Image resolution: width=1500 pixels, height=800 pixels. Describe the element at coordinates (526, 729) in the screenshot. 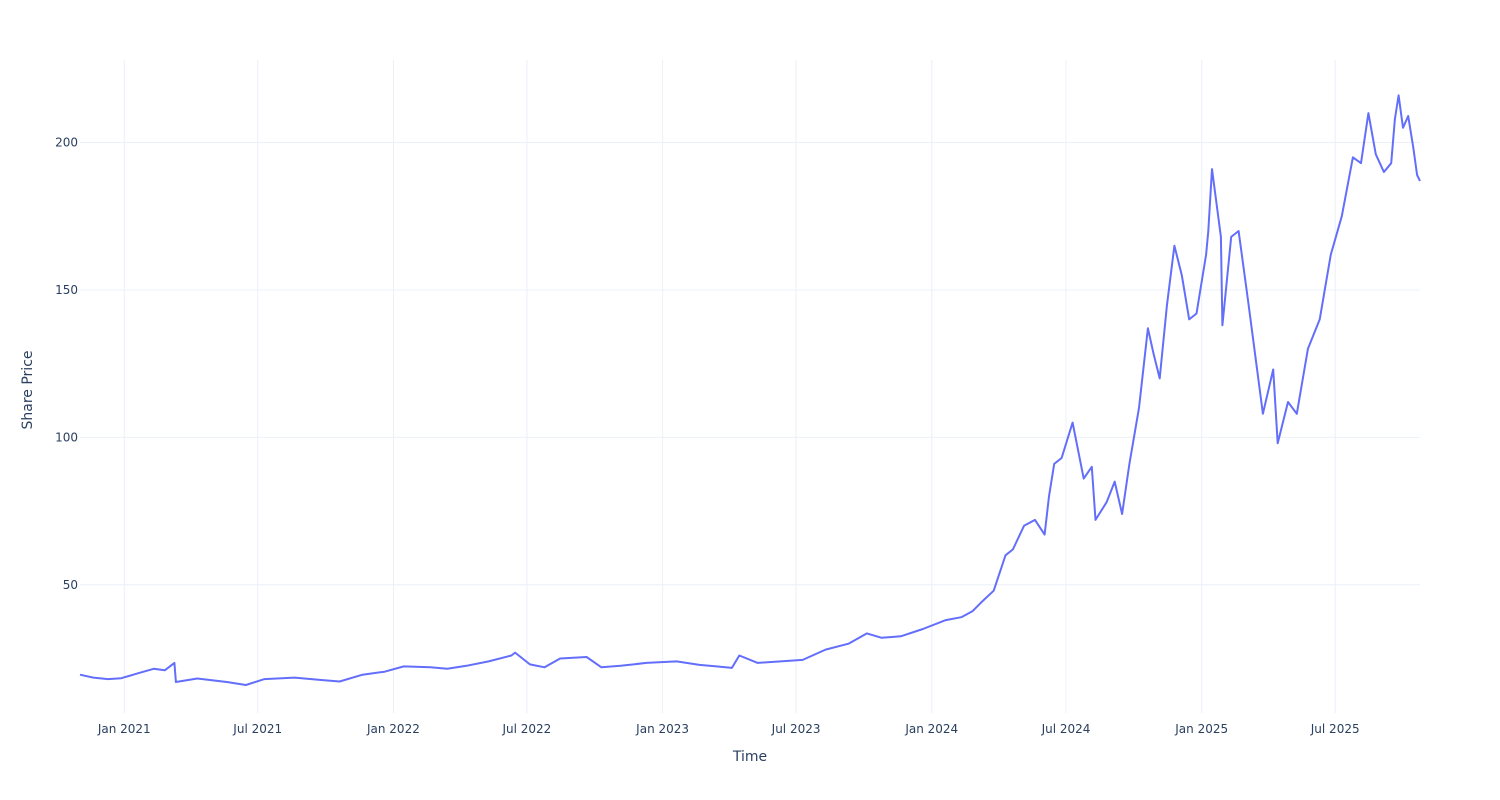

I see `x-tick-label: Jul 2022` at that location.